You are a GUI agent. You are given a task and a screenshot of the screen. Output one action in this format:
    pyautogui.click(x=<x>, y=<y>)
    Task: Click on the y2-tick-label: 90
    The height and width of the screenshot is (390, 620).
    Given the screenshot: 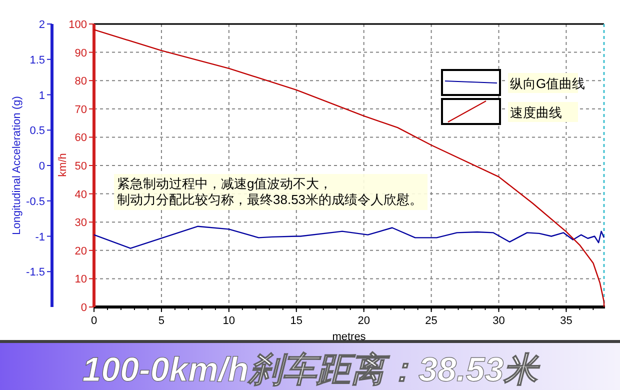 What is the action you would take?
    pyautogui.click(x=80, y=53)
    